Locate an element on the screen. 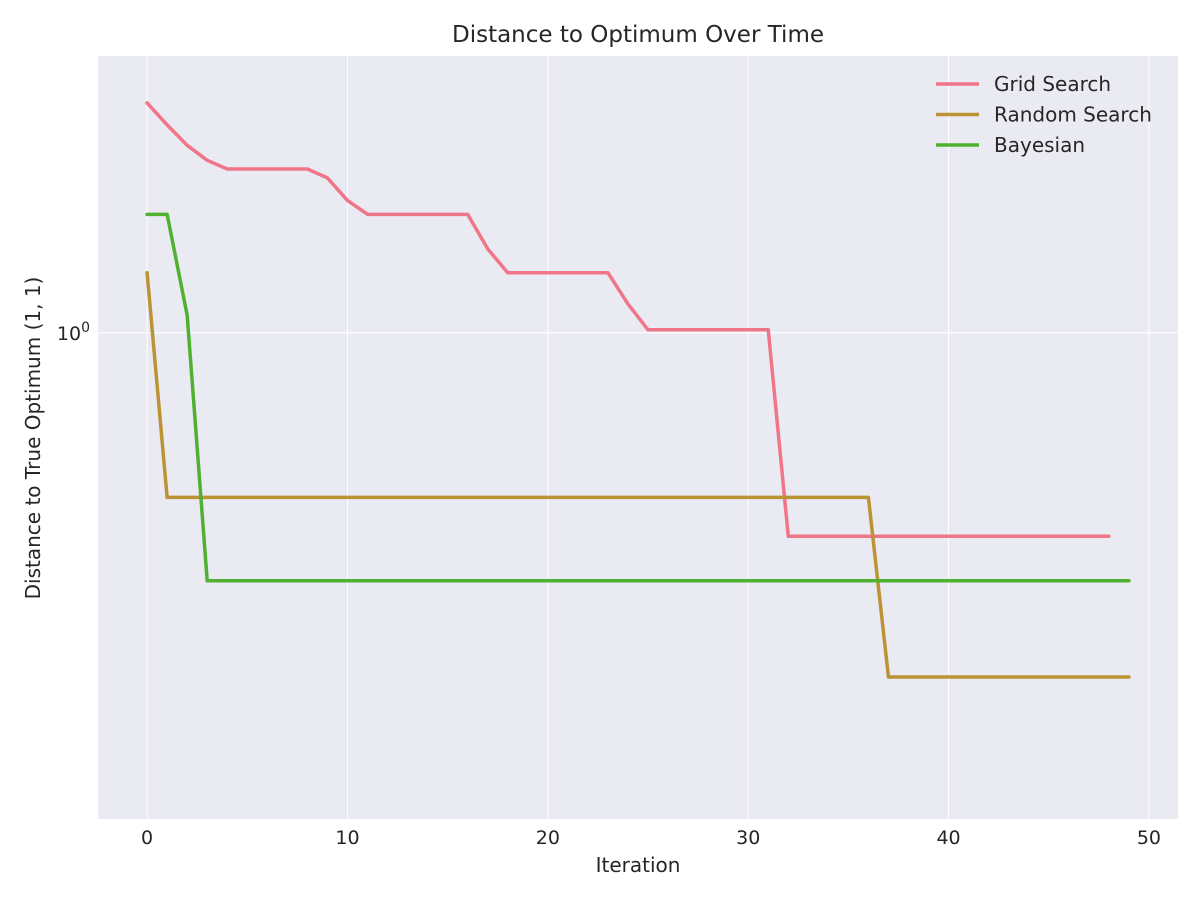 This screenshot has width=1200, height=900. x-tick-label: 20 is located at coordinates (548, 838).